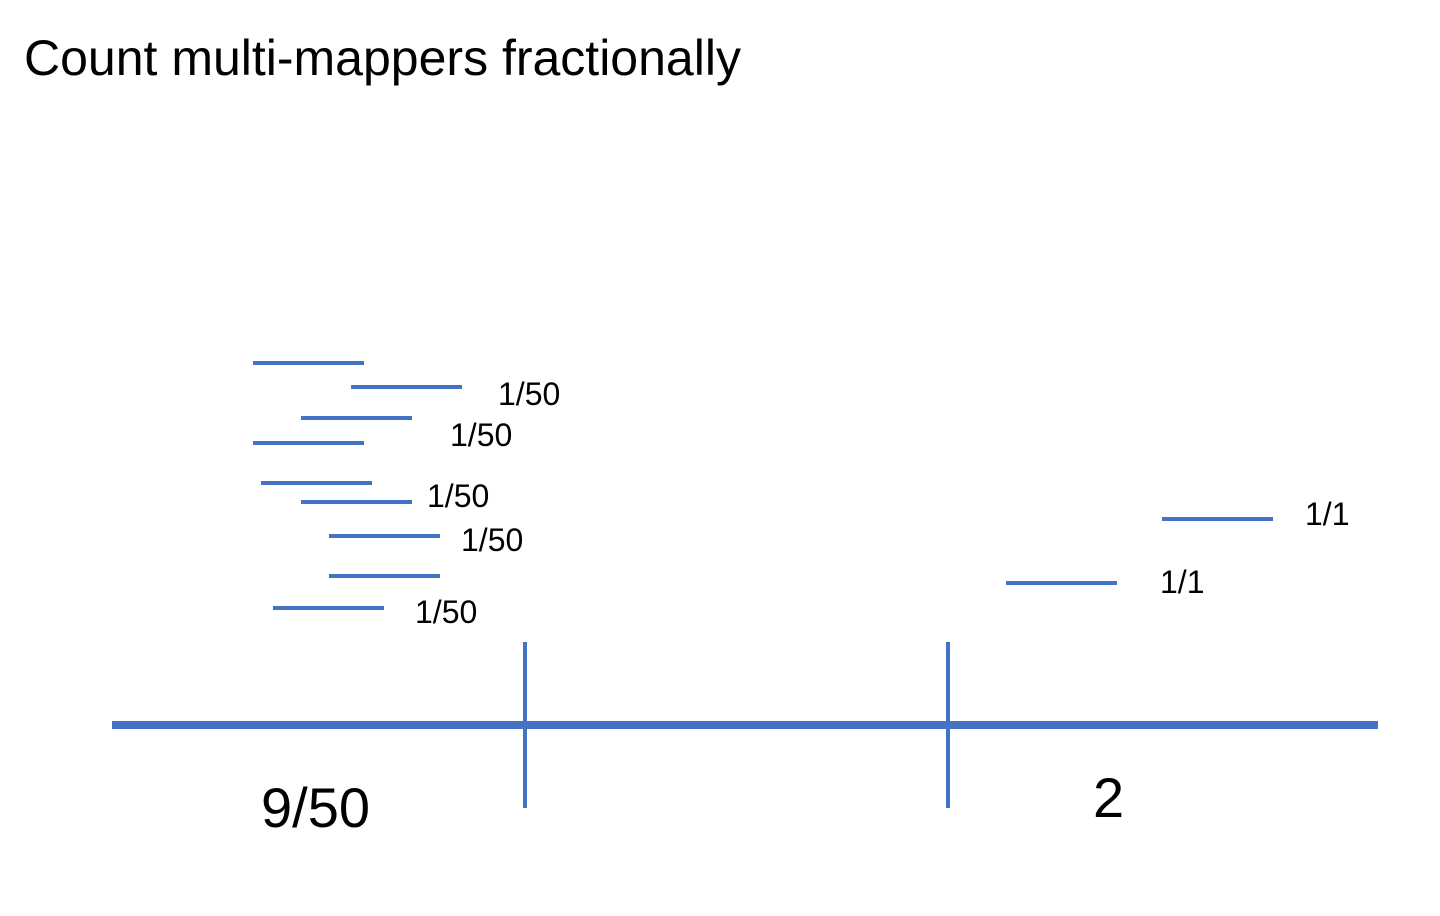 Image resolution: width=1440 pixels, height=916 pixels. Describe the element at coordinates (382, 58) in the screenshot. I see `slide-title: Count multi-mappers fractionally` at that location.